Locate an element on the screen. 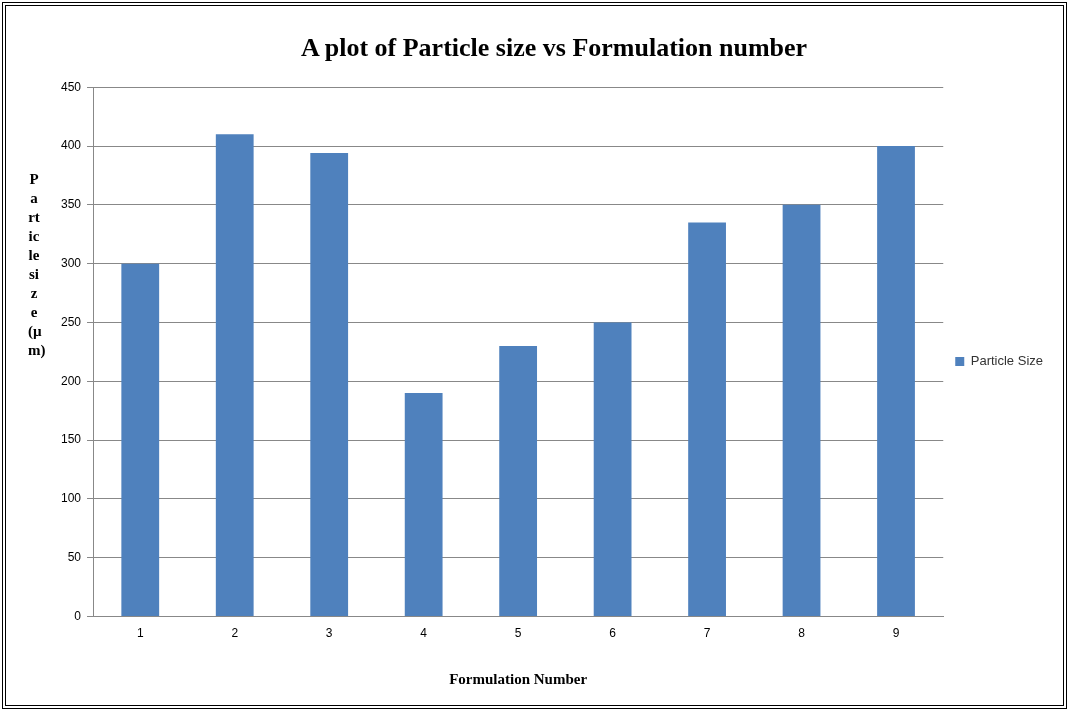 The image size is (1067, 709). x-tick-label: 4 is located at coordinates (424, 633).